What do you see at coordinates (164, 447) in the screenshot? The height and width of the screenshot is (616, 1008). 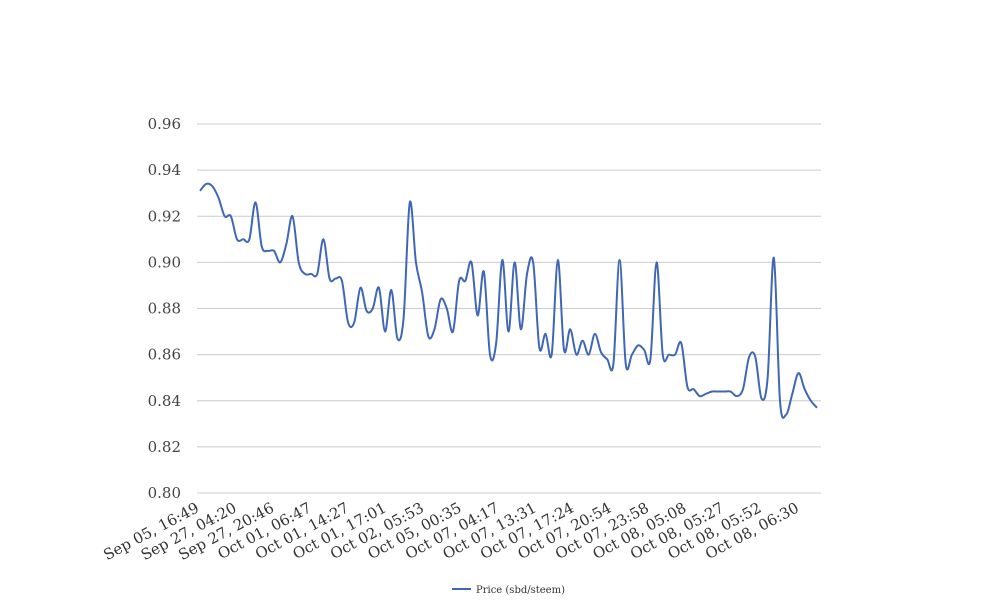 I see `y-tick-label: 0.82` at bounding box center [164, 447].